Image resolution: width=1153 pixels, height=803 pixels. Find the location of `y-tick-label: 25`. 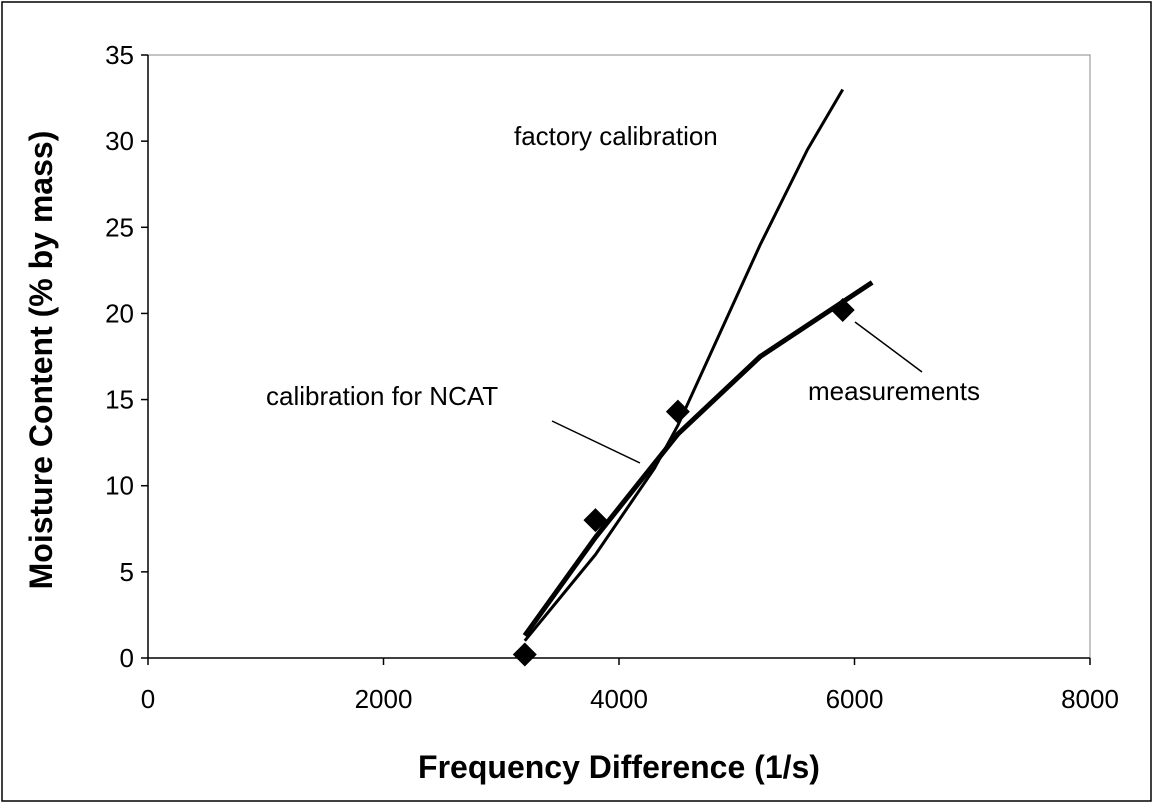

y-tick-label: 25 is located at coordinates (119, 227).